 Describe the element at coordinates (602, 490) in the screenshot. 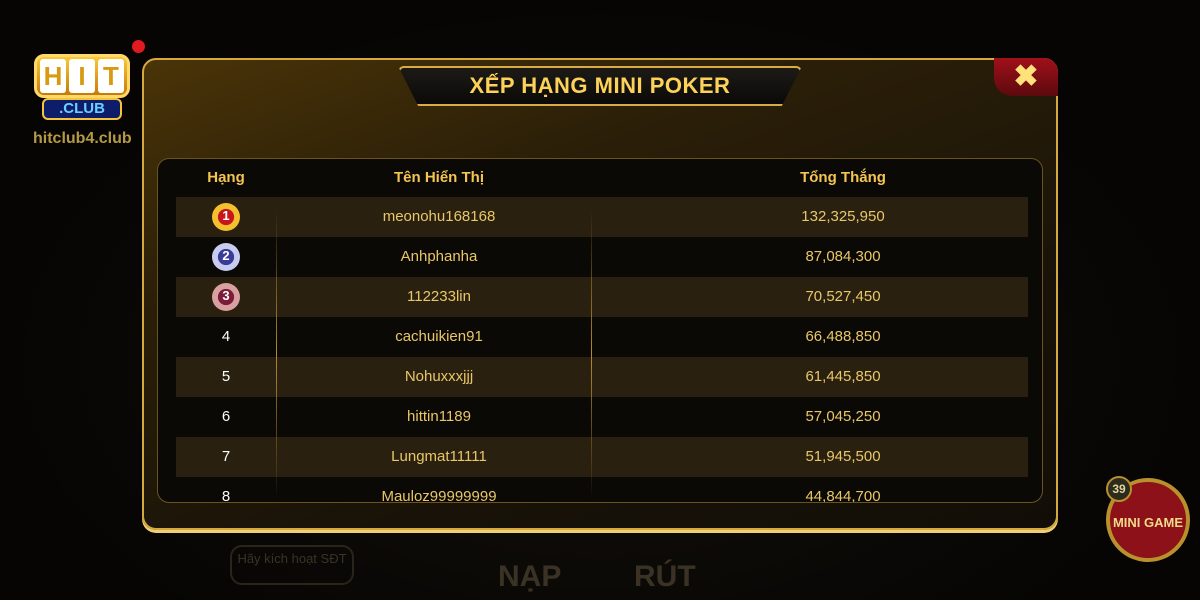

I see `table-row: 8 Mauloz99999999 44,844,700` at that location.